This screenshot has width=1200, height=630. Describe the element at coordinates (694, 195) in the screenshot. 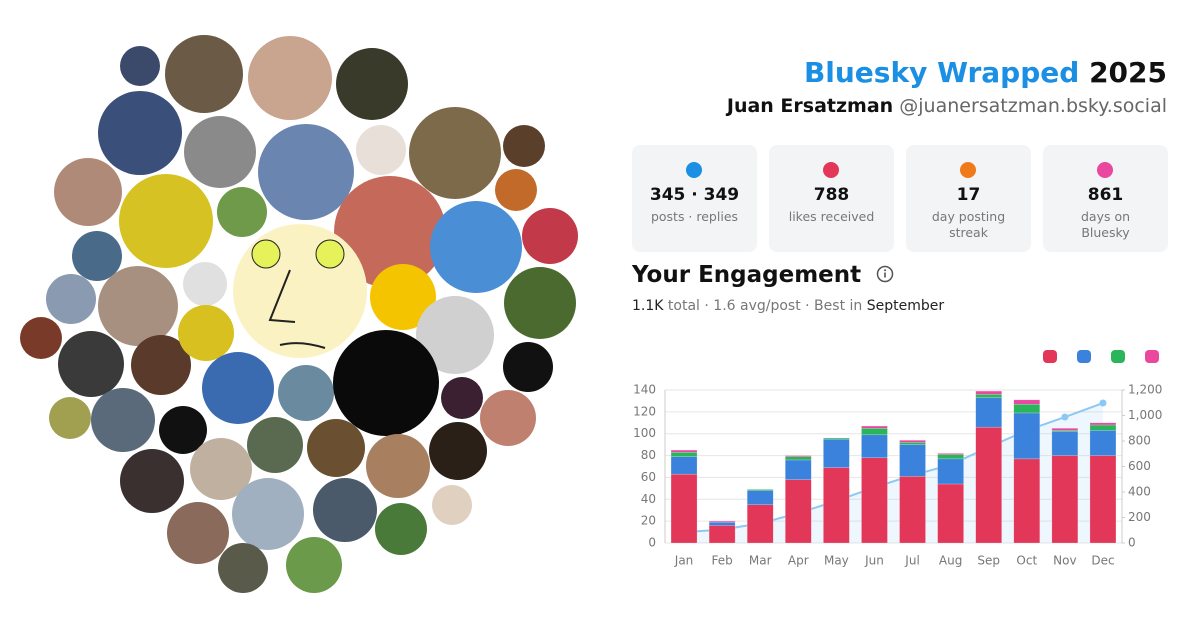

I see `stat-value: 345 · 349` at that location.